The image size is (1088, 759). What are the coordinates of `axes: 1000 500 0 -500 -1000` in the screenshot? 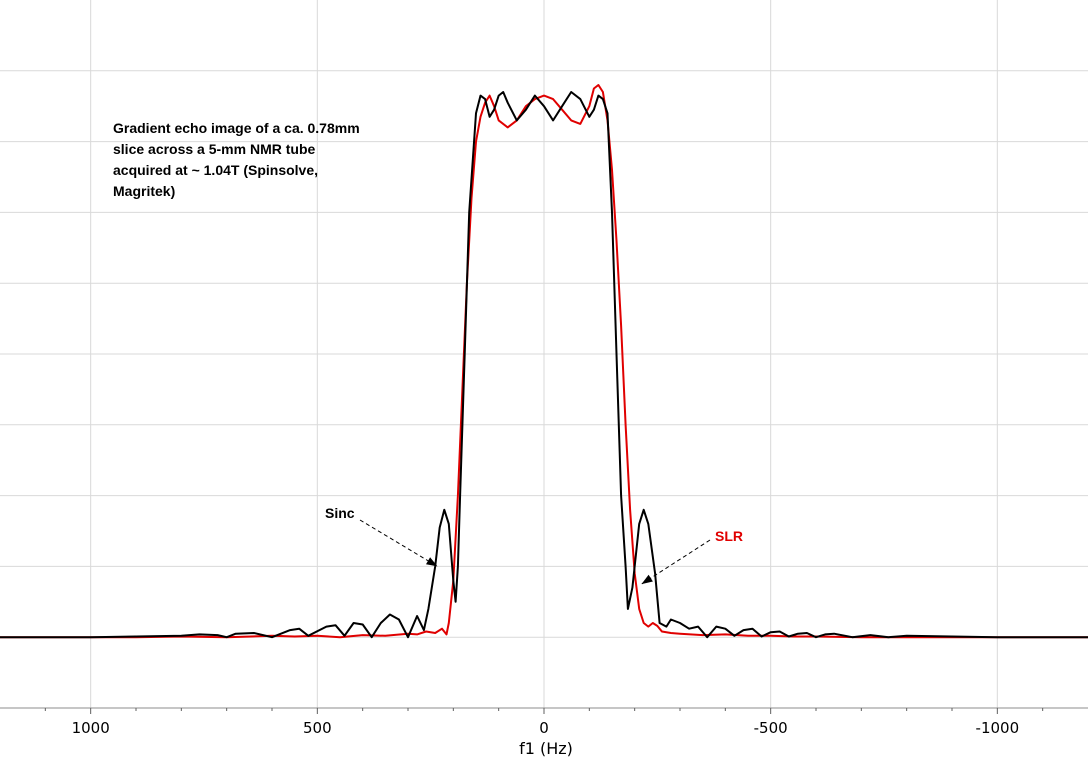 It's located at (544, 722).